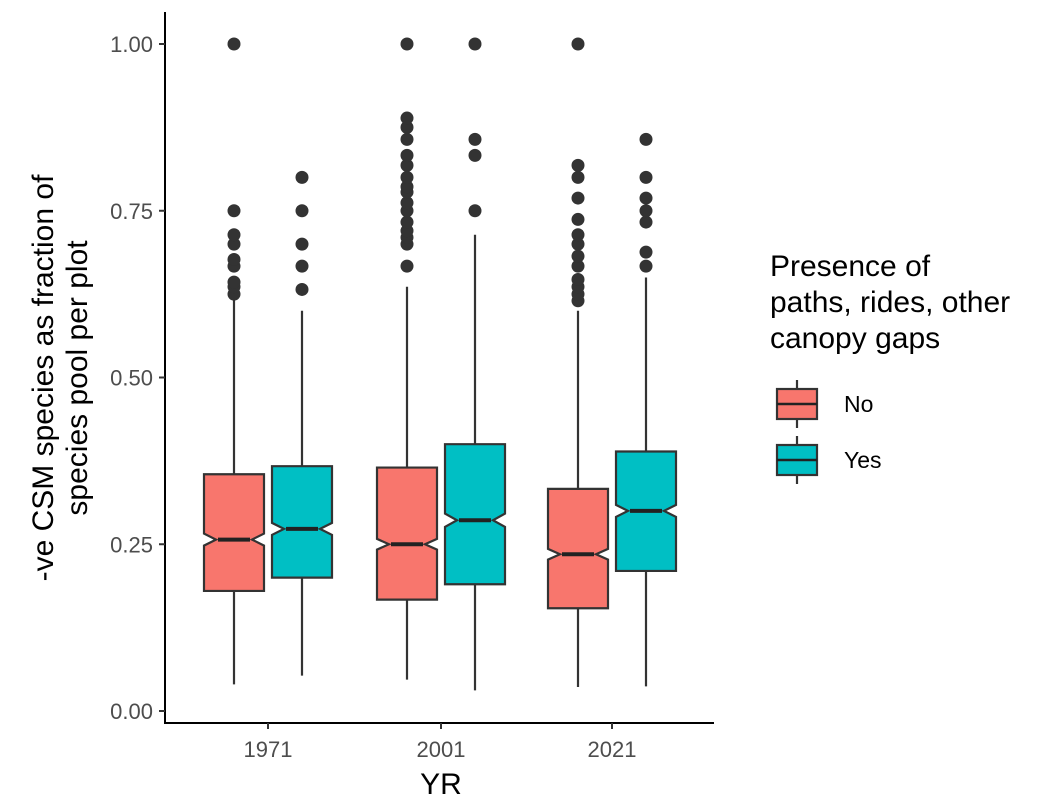 The image size is (1061, 802). Describe the element at coordinates (407, 358) in the screenshot. I see `box-no-2001` at that location.